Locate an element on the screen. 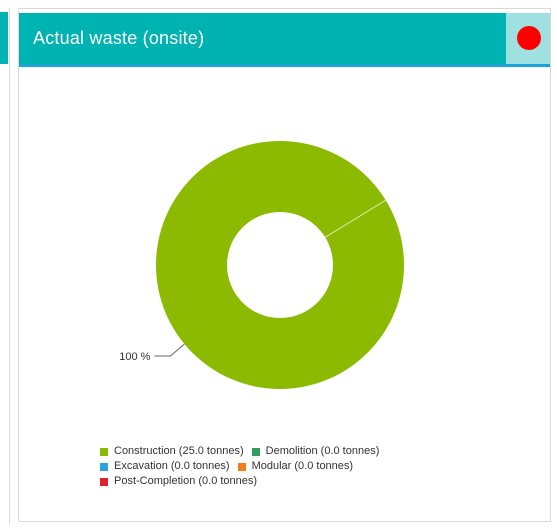 Image resolution: width=557 pixels, height=528 pixels. status-indicator is located at coordinates (528, 38).